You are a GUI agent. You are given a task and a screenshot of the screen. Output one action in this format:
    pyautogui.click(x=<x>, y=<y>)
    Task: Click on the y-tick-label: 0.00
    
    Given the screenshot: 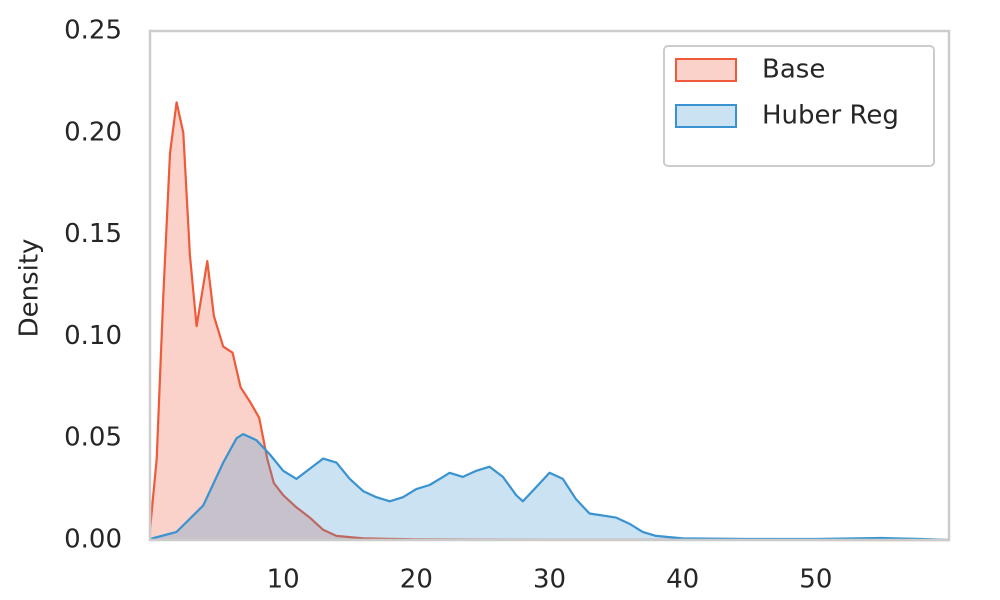 What is the action you would take?
    pyautogui.click(x=93, y=540)
    